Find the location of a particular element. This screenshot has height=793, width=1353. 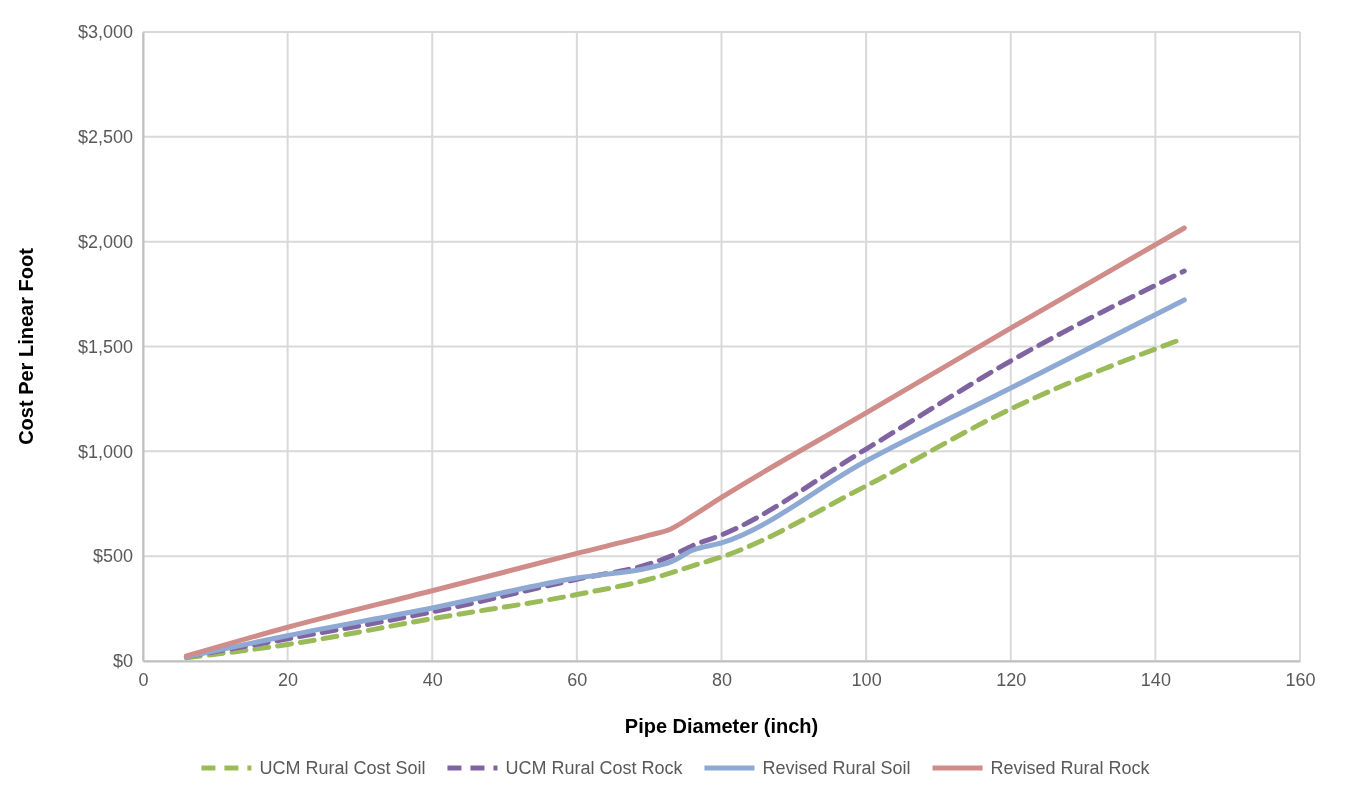

legend-label: Revised Rural Soil is located at coordinates (836, 768).